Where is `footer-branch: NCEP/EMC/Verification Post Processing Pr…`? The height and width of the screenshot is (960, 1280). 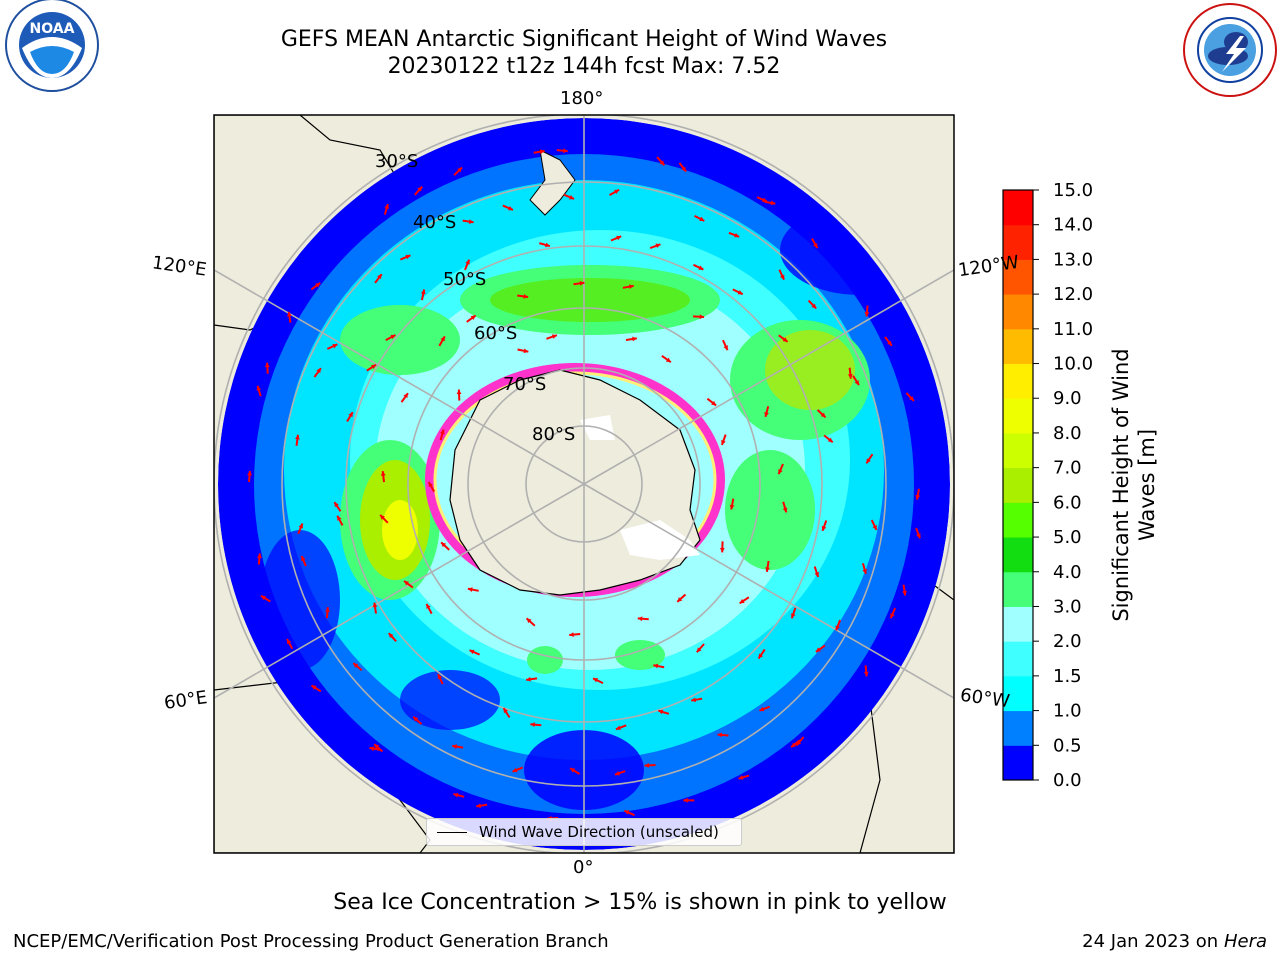
footer-branch: NCEP/EMC/Verification Post Processing Pr… is located at coordinates (311, 941).